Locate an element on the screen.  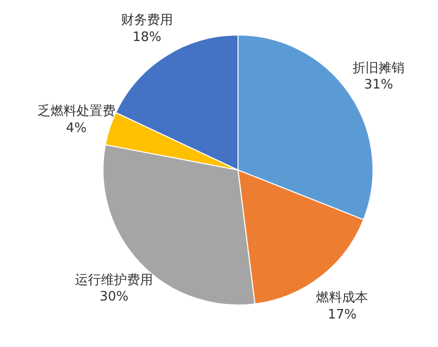
data-label: 18% is located at coordinates (147, 37).